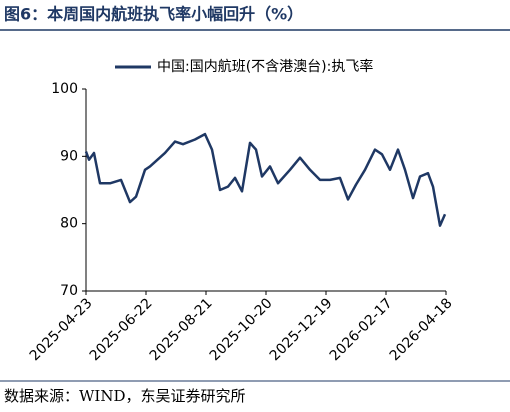 This screenshot has height=412, width=510. Describe the element at coordinates (421, 329) in the screenshot. I see `x-tick-label: 2026-04-18` at that location.